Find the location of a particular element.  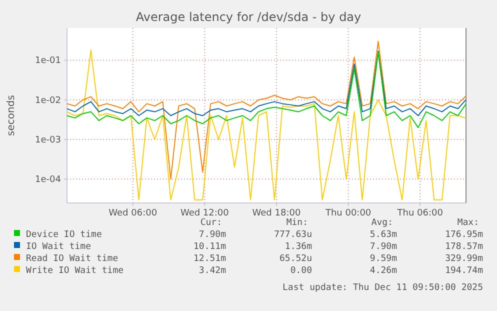

legend-label: Device IO time is located at coordinates (64, 235).